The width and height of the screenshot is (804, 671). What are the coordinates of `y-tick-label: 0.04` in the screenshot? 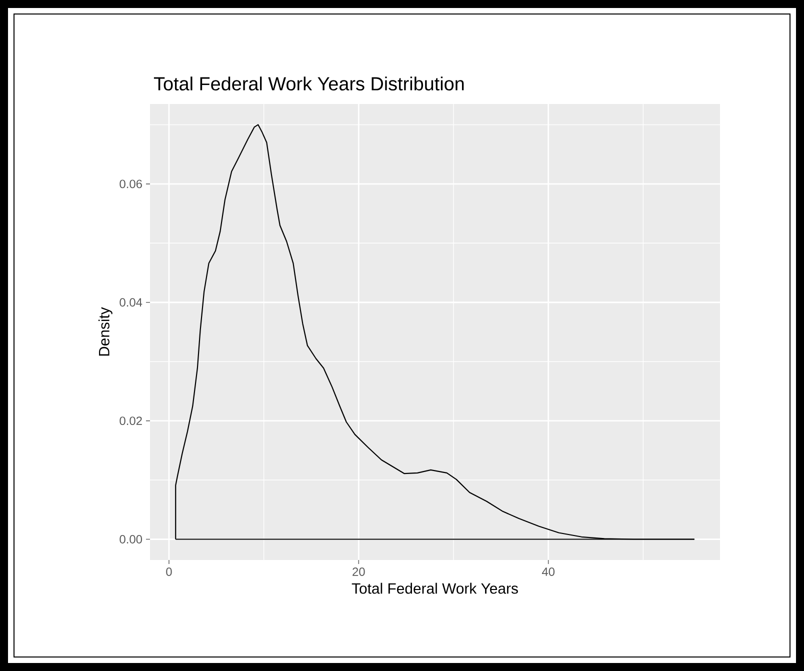 It's located at (131, 302).